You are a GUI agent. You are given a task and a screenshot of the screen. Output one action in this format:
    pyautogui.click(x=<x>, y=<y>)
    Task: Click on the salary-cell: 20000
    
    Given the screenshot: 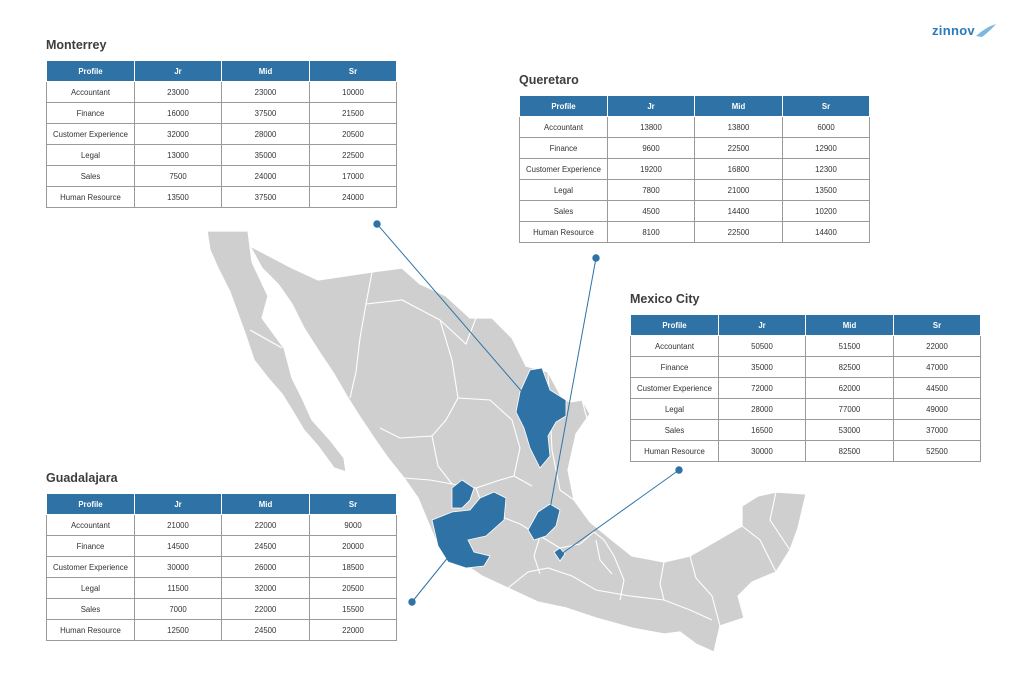 What is the action you would take?
    pyautogui.click(x=353, y=546)
    